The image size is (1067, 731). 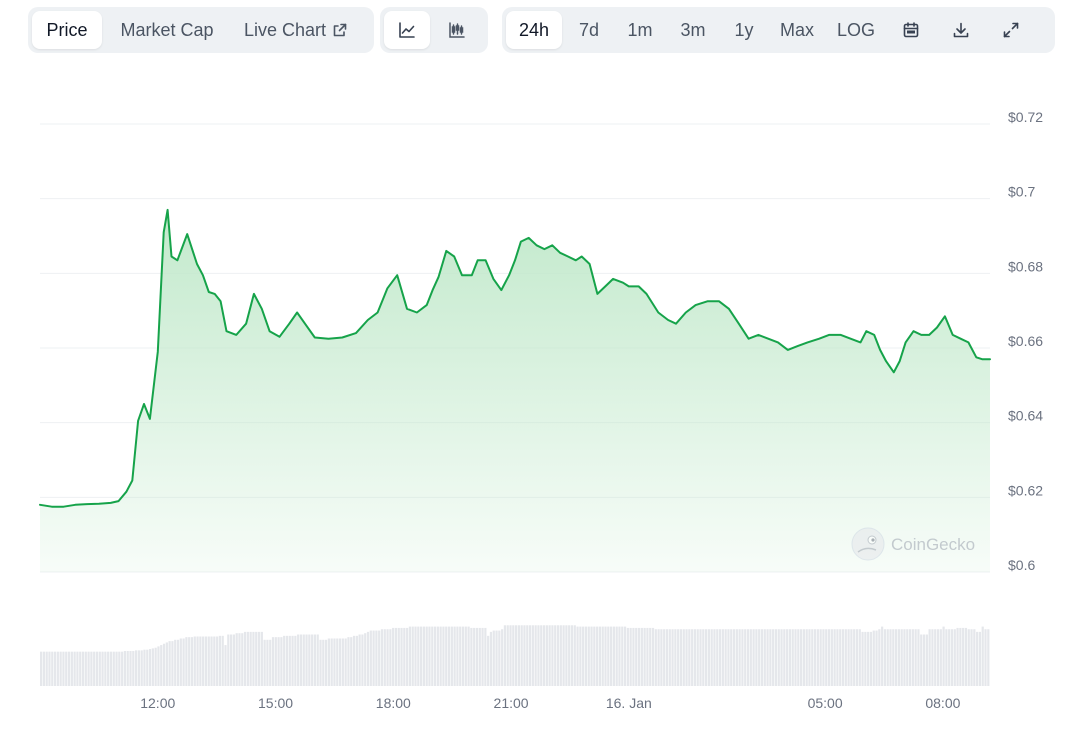 What do you see at coordinates (550, 703) in the screenshot?
I see `x-axis: 12:00 15:00 18:00 21:00 16. Jan 05:00 08:00` at bounding box center [550, 703].